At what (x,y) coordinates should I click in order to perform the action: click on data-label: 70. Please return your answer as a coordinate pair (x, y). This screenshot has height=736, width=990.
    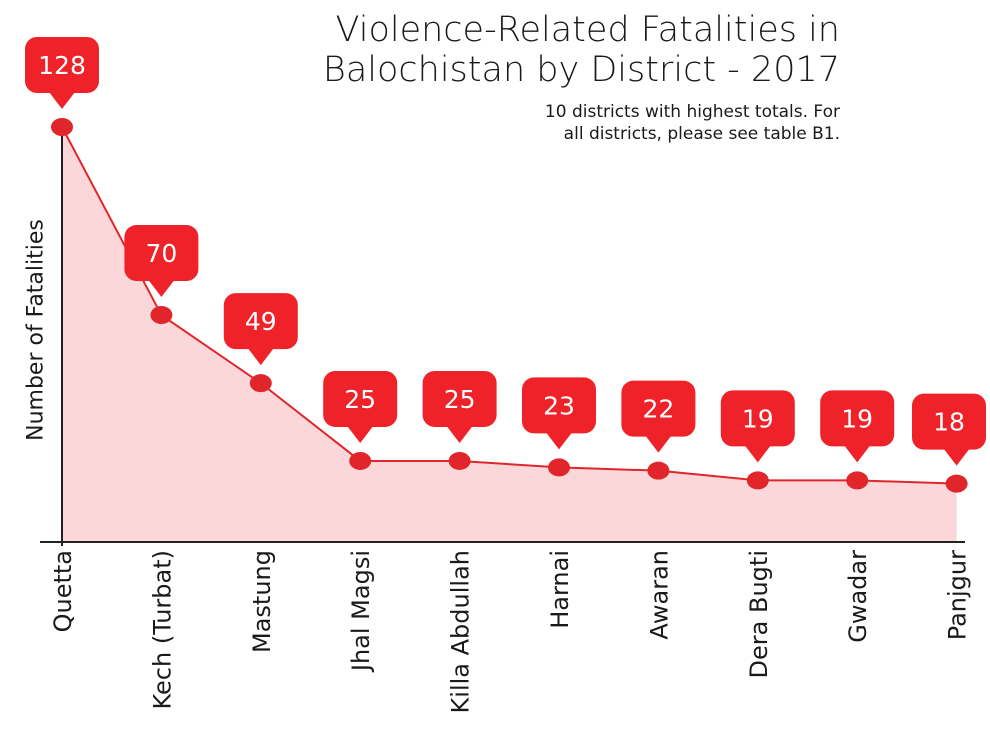
    Looking at the image, I should click on (161, 253).